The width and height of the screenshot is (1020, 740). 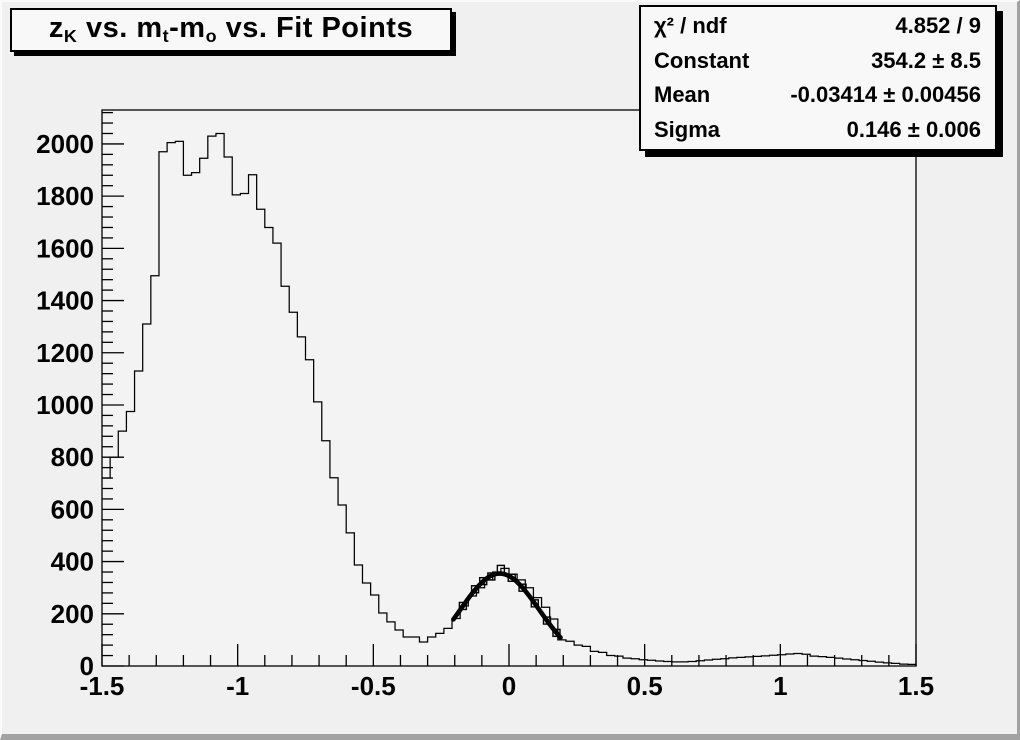 What do you see at coordinates (373, 686) in the screenshot?
I see `x-tick-label: -0.5` at bounding box center [373, 686].